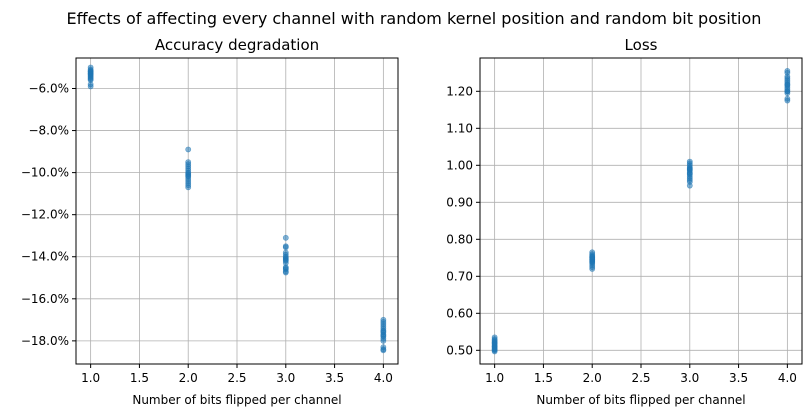 The width and height of the screenshot is (812, 420). I want to click on loss-y-tick-label: 0.60, so click(459, 313).